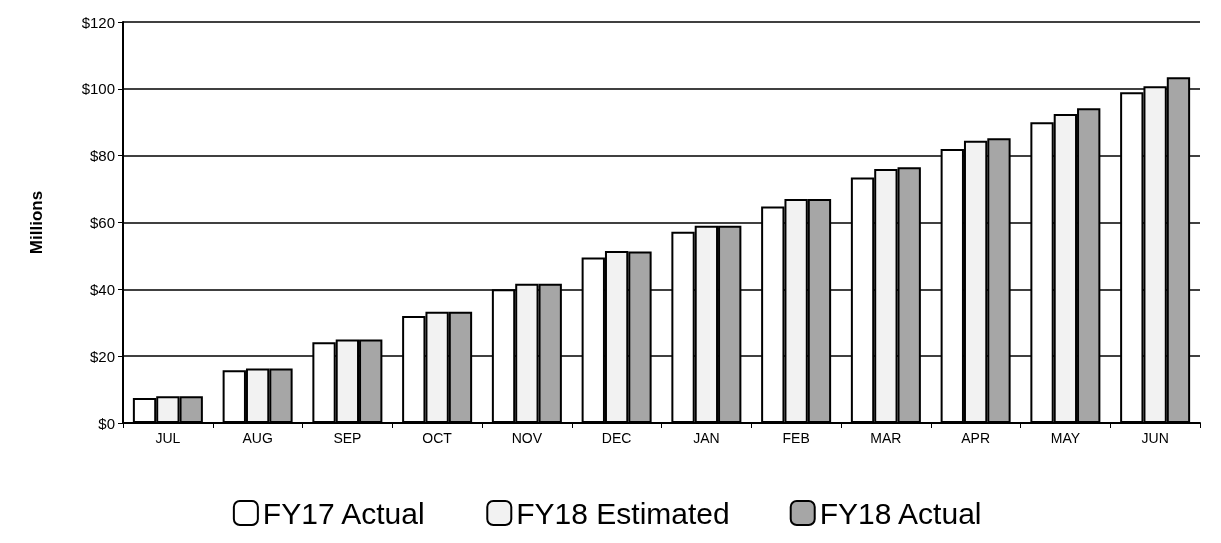 Image resolution: width=1221 pixels, height=543 pixels. I want to click on y-tick-label: $100, so click(98, 89).